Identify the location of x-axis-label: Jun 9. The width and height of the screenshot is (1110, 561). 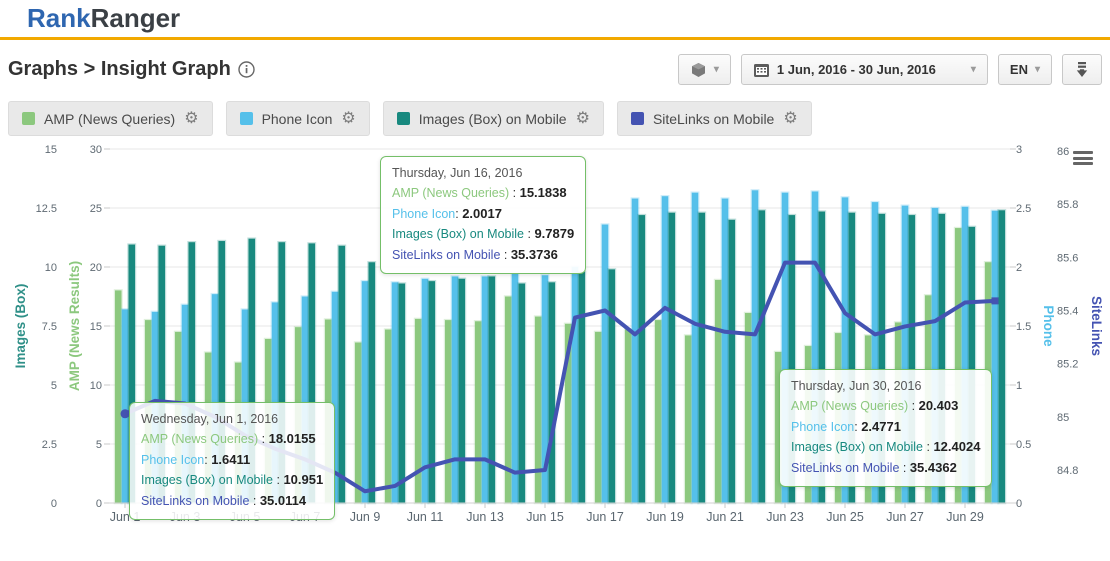
(365, 517).